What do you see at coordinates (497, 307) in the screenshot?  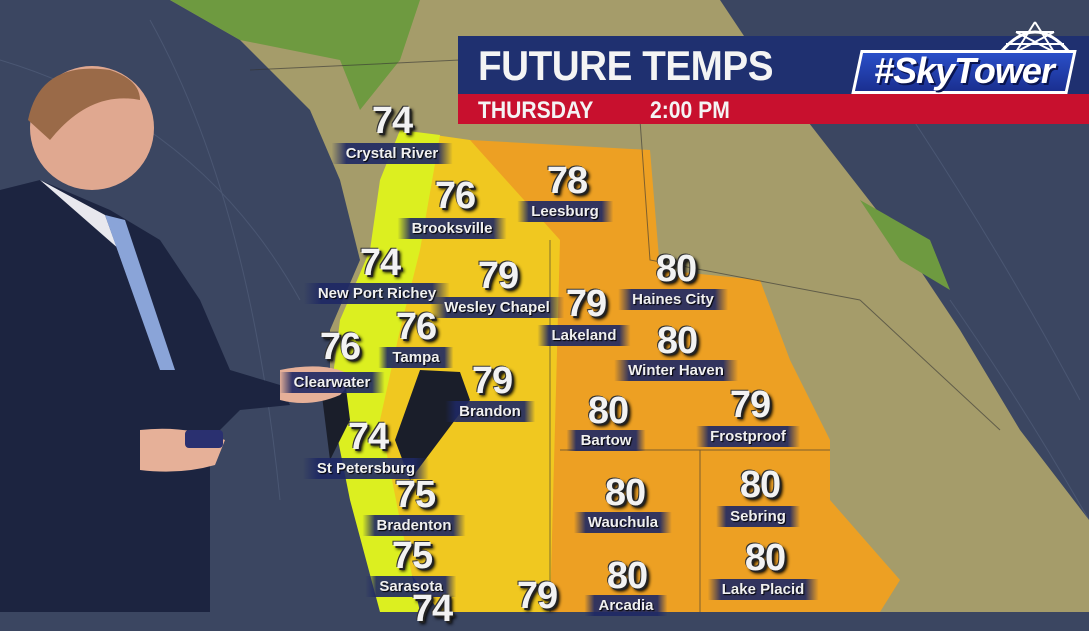 I see `city-label: Wesley Chapel` at bounding box center [497, 307].